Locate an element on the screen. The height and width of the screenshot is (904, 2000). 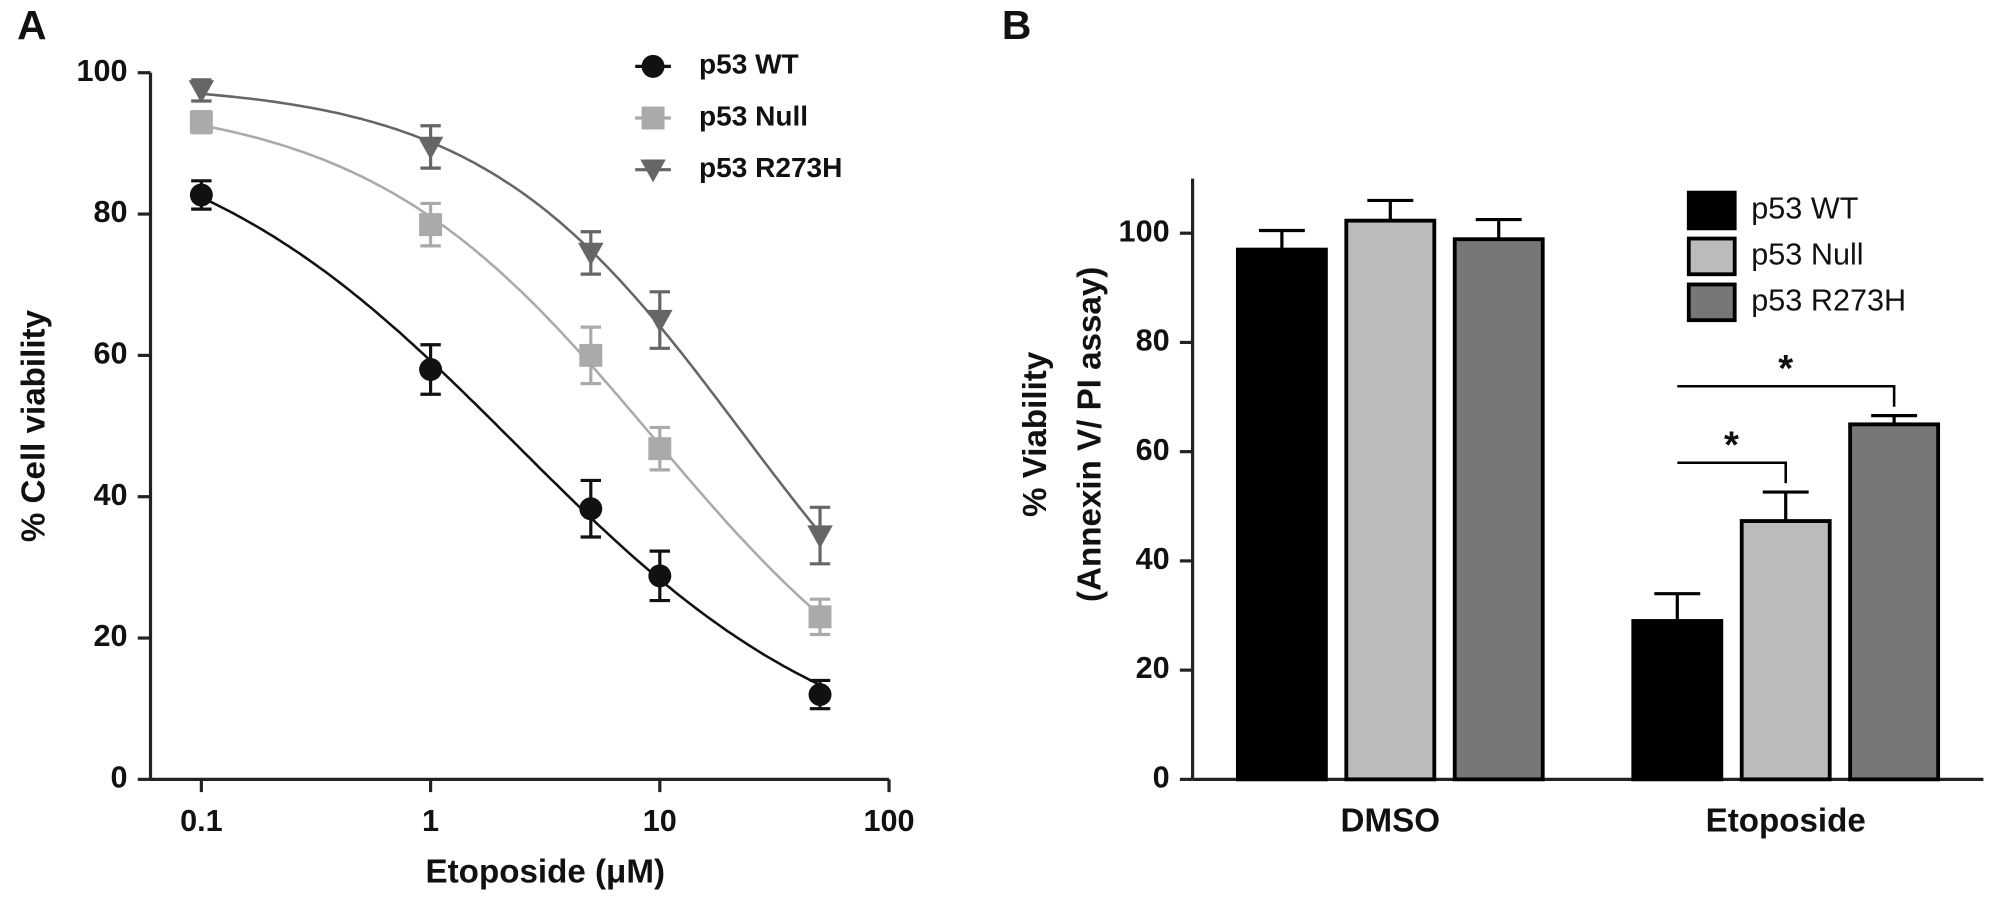
panel-label: B is located at coordinates (1016, 25).